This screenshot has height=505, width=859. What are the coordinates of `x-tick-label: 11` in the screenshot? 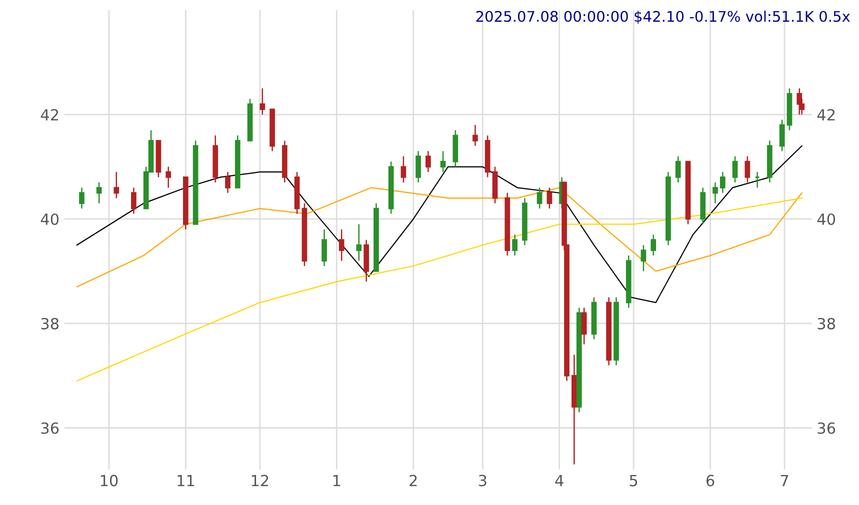 It's located at (186, 480).